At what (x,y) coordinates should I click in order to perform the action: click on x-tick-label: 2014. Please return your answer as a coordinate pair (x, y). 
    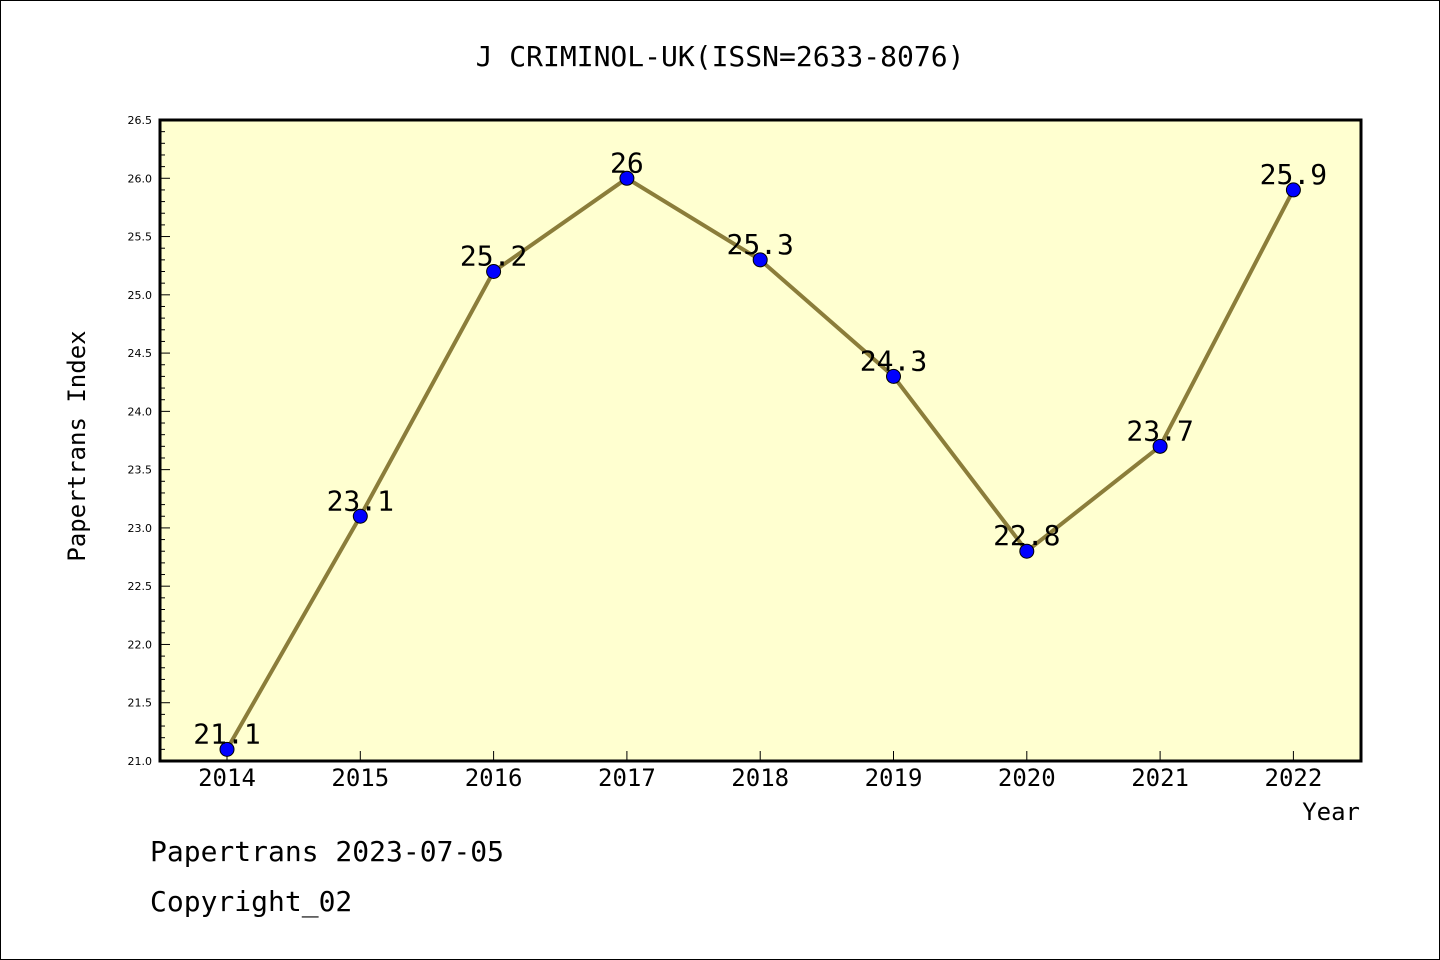
    Looking at the image, I should click on (227, 778).